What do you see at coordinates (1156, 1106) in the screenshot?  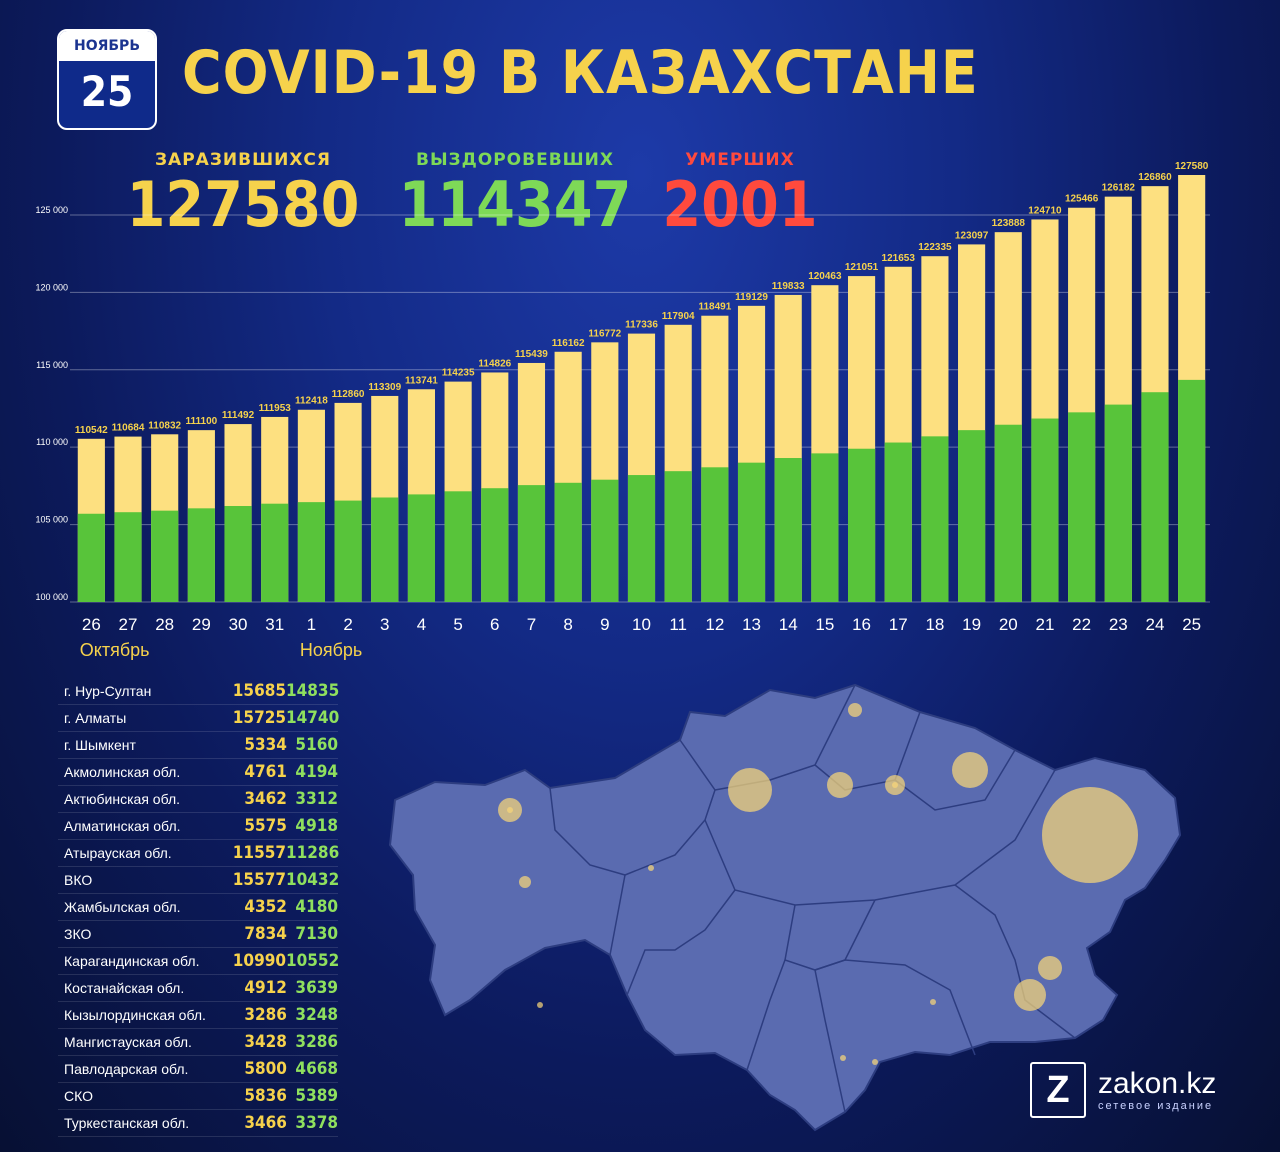 I see `logo-subtitle: сетевое издание` at bounding box center [1156, 1106].